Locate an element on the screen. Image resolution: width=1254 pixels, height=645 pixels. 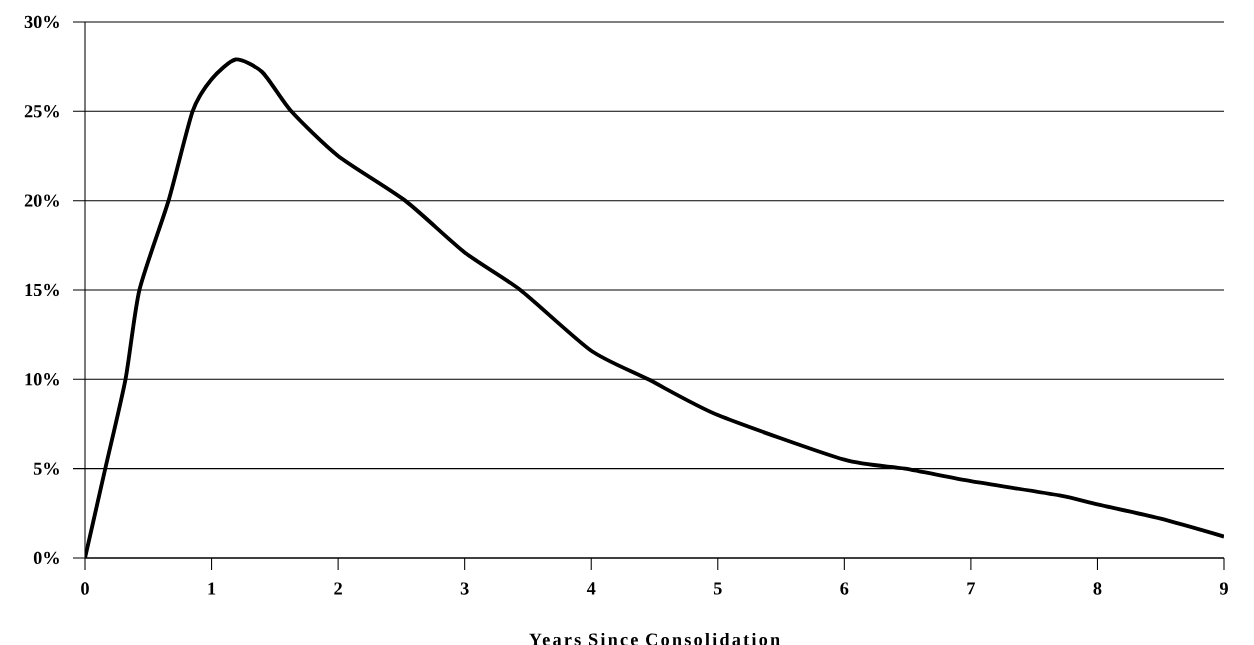
y-tick-label: 0% is located at coordinates (46, 558).